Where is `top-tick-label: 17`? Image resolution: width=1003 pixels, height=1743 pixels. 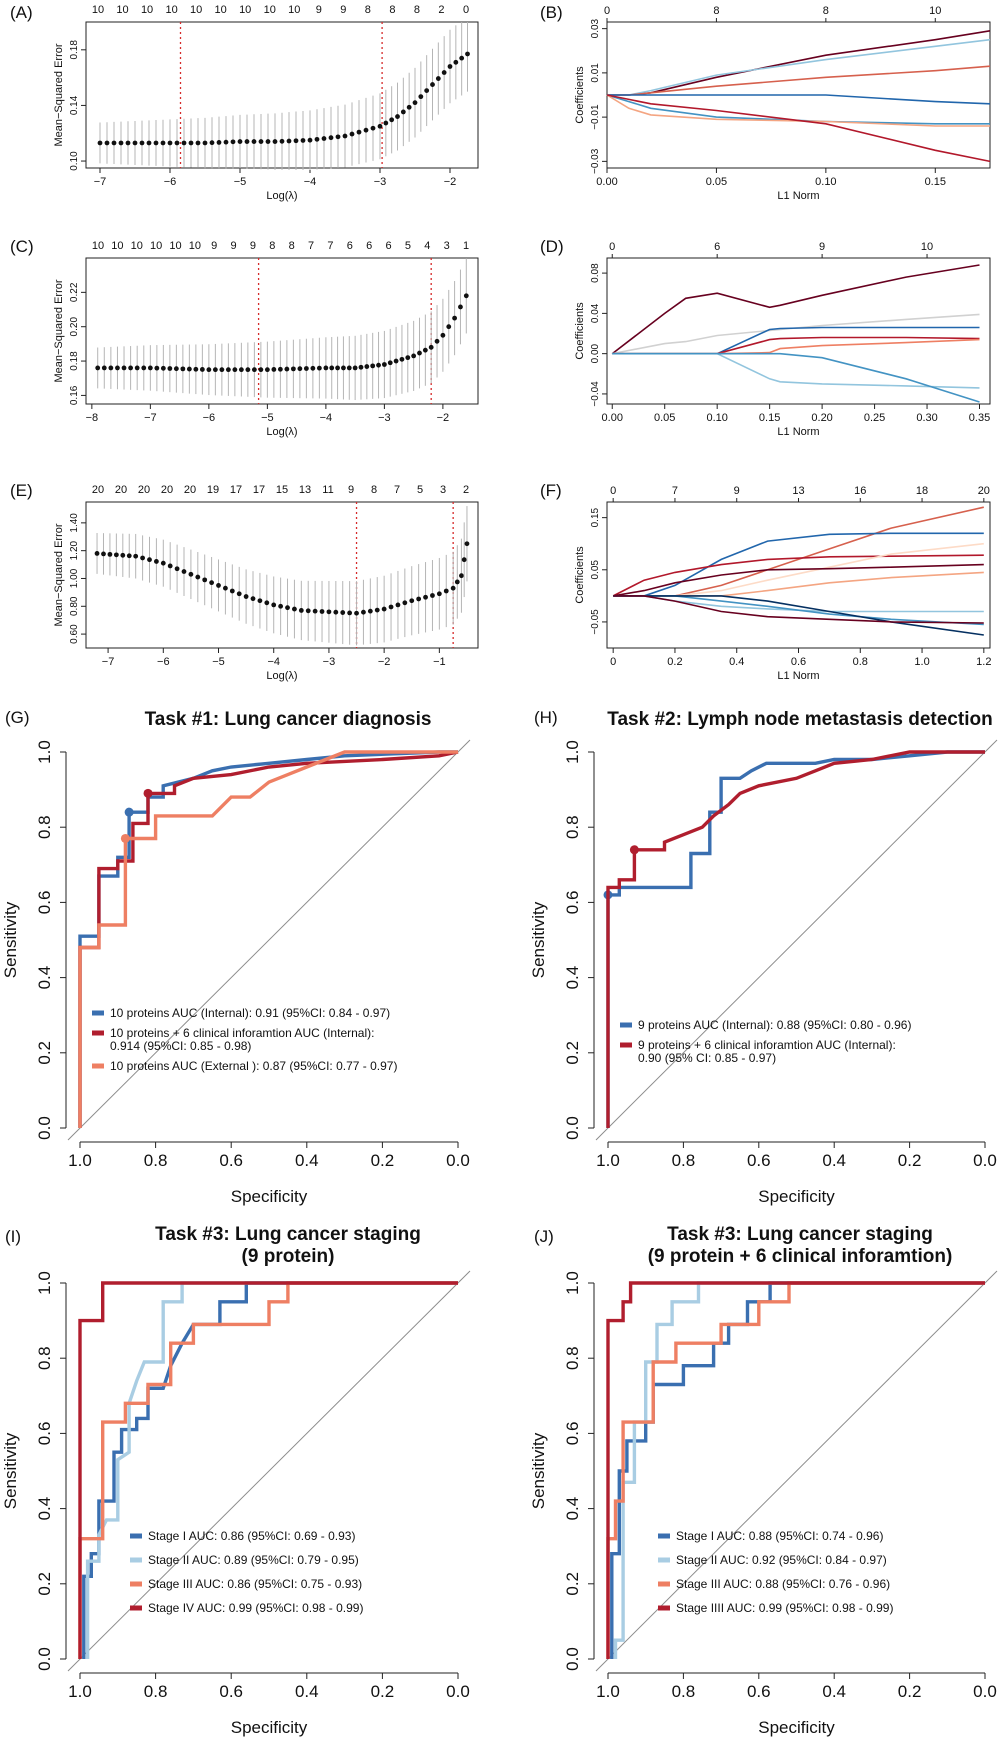 top-tick-label: 17 is located at coordinates (236, 490).